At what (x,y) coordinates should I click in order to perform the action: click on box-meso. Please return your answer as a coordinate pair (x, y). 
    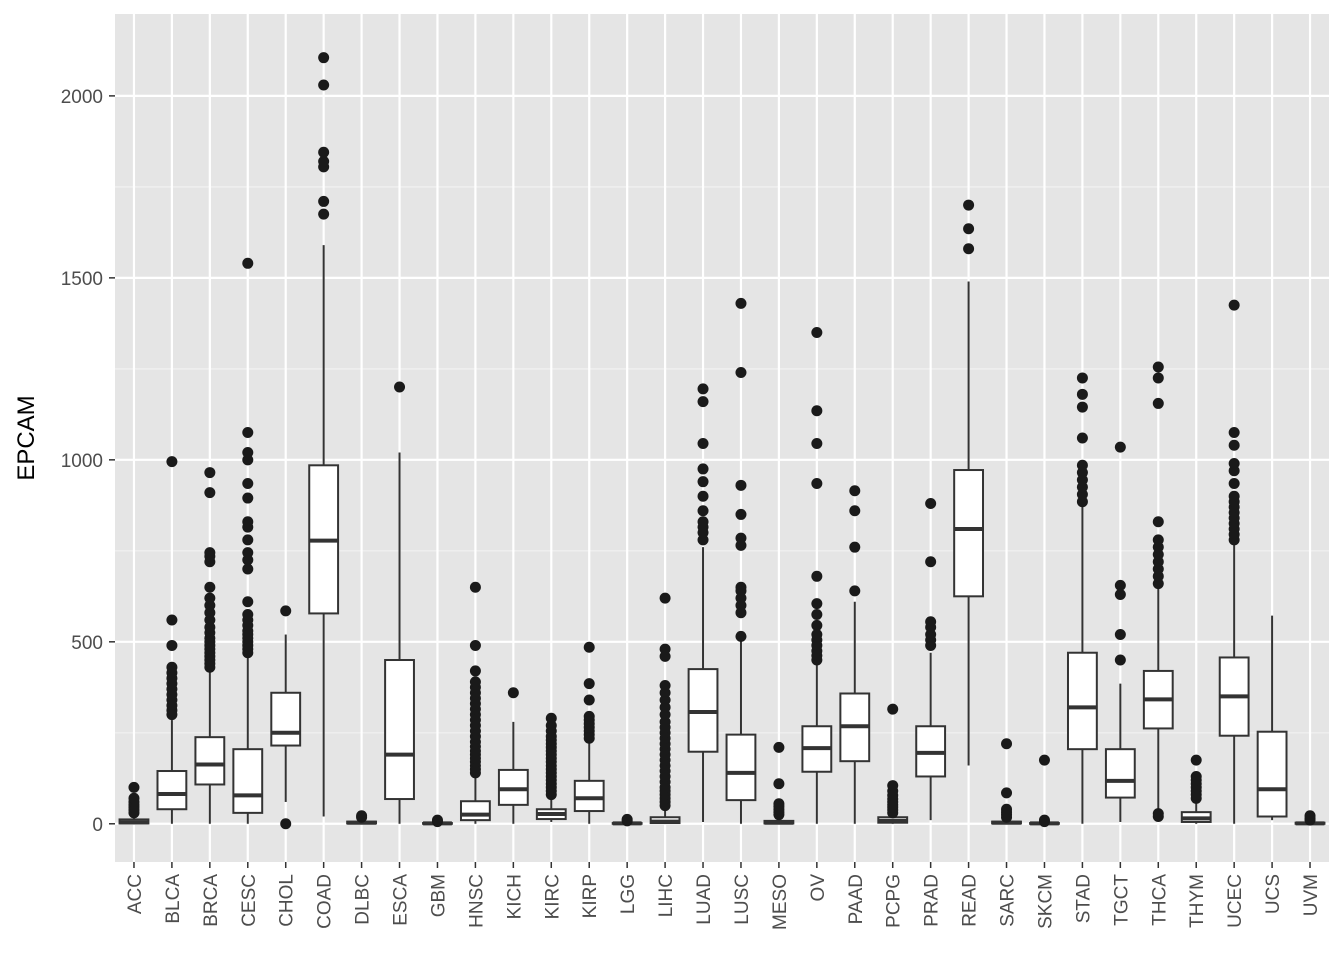
    Looking at the image, I should click on (779, 783).